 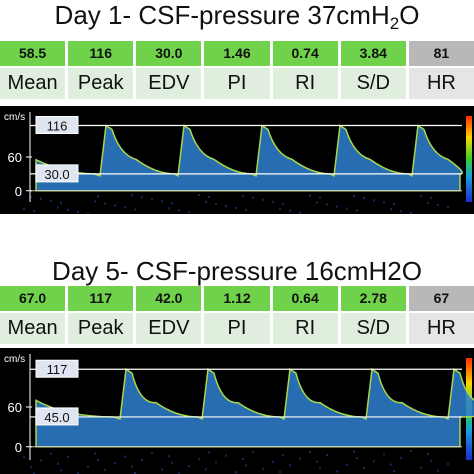 I want to click on metric-value: 67.0, so click(x=33, y=299).